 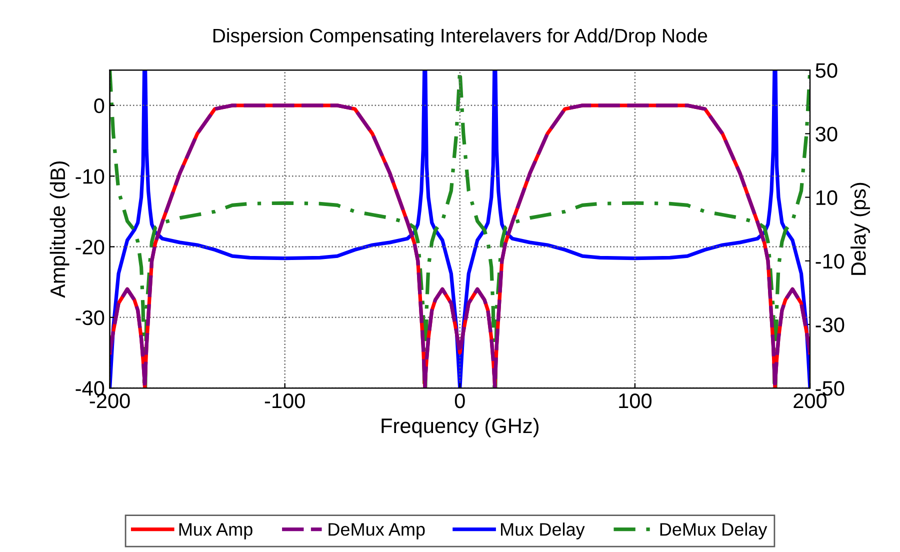 What do you see at coordinates (635, 400) in the screenshot?
I see `x-tick-label: 100` at bounding box center [635, 400].